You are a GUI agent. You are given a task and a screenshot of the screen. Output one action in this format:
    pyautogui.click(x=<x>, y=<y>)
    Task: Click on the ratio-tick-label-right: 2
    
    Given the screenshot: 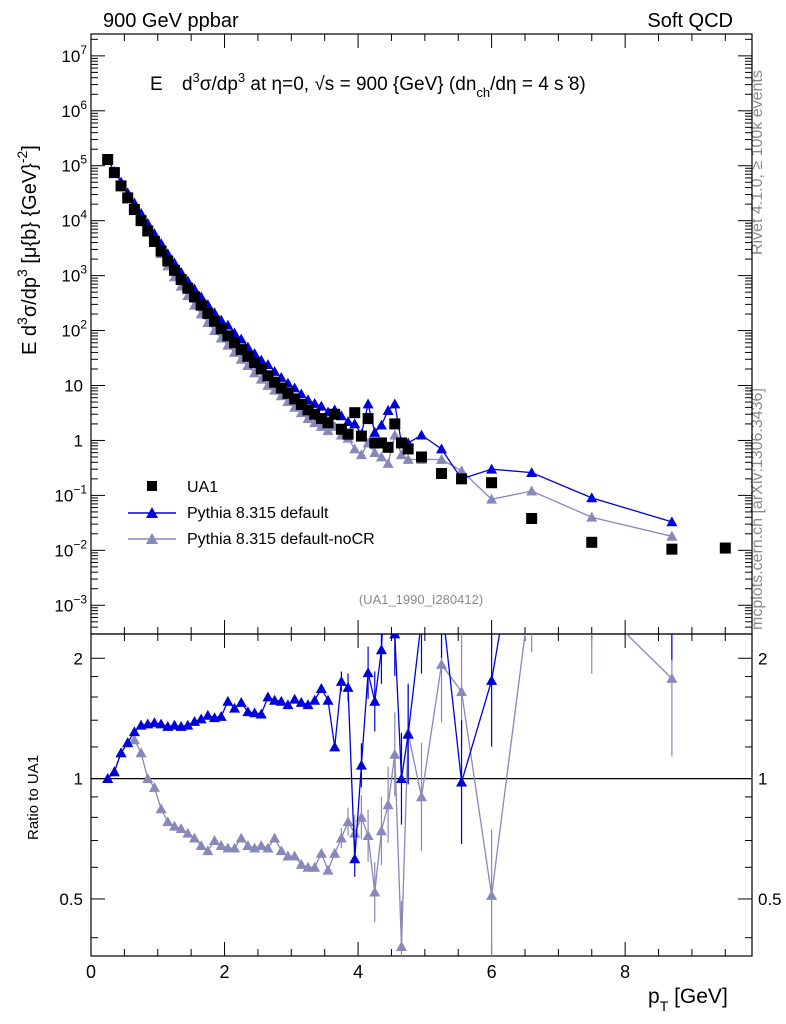 What is the action you would take?
    pyautogui.click(x=762, y=658)
    